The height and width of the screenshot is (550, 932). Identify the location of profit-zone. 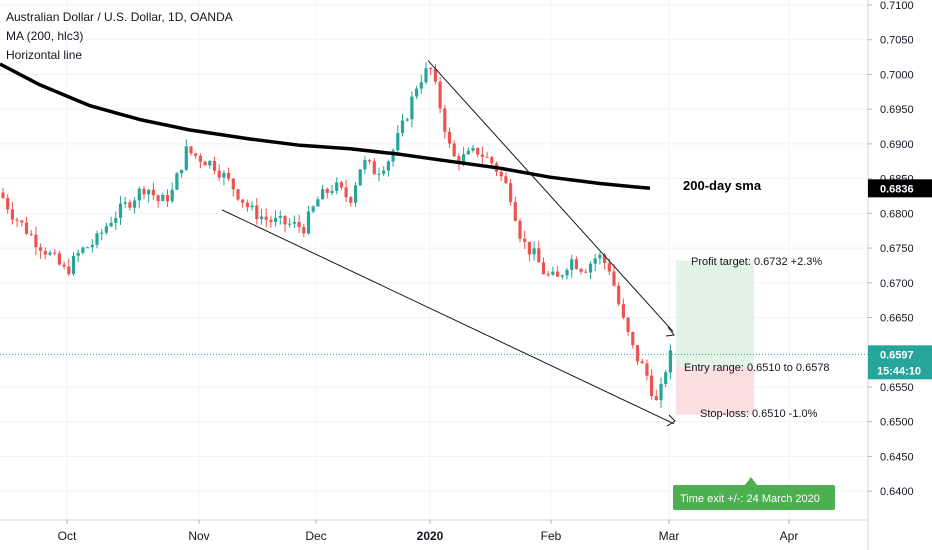
(715, 314).